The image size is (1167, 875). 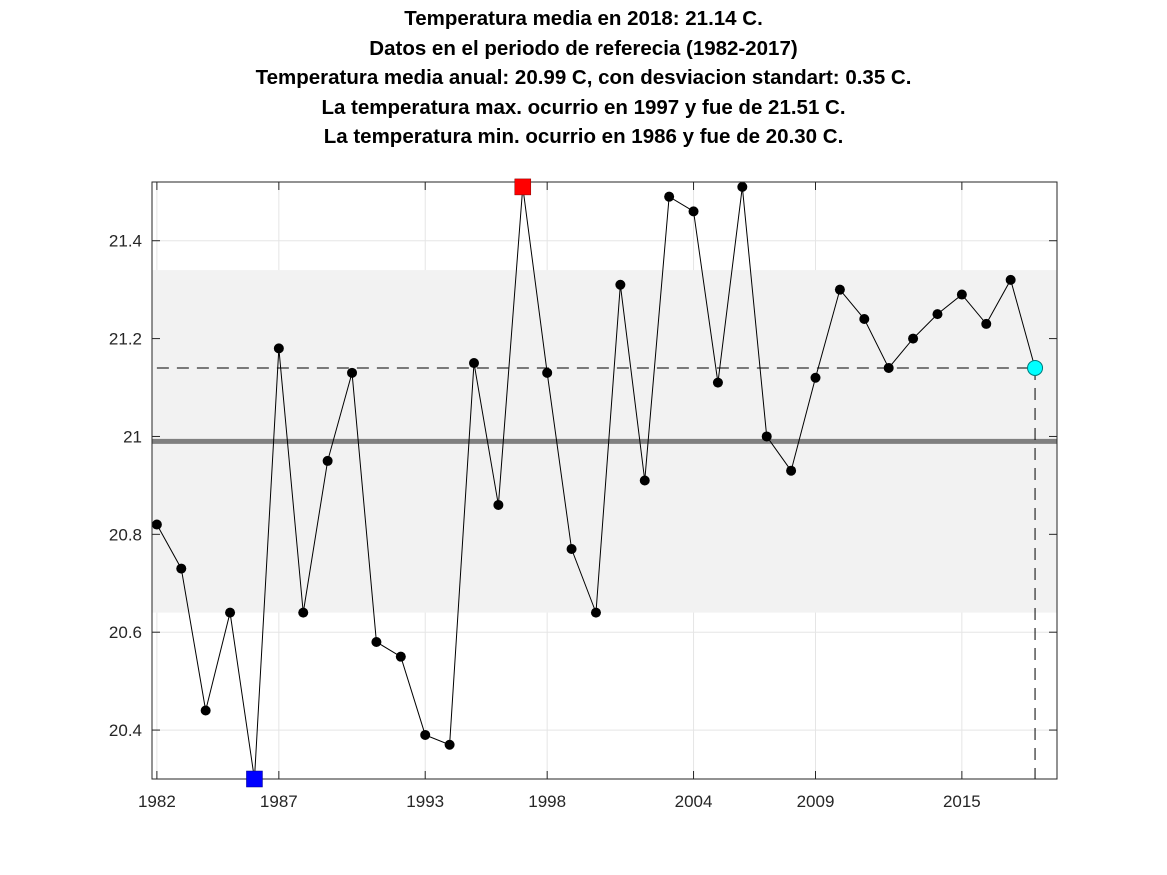 I want to click on data-point-2011, so click(x=864, y=319).